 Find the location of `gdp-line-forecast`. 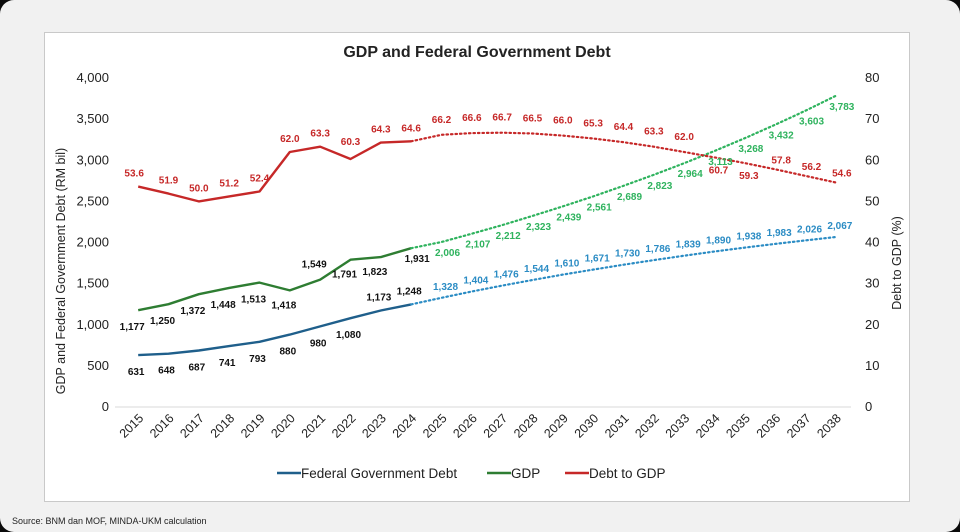

gdp-line-forecast is located at coordinates (623, 172).